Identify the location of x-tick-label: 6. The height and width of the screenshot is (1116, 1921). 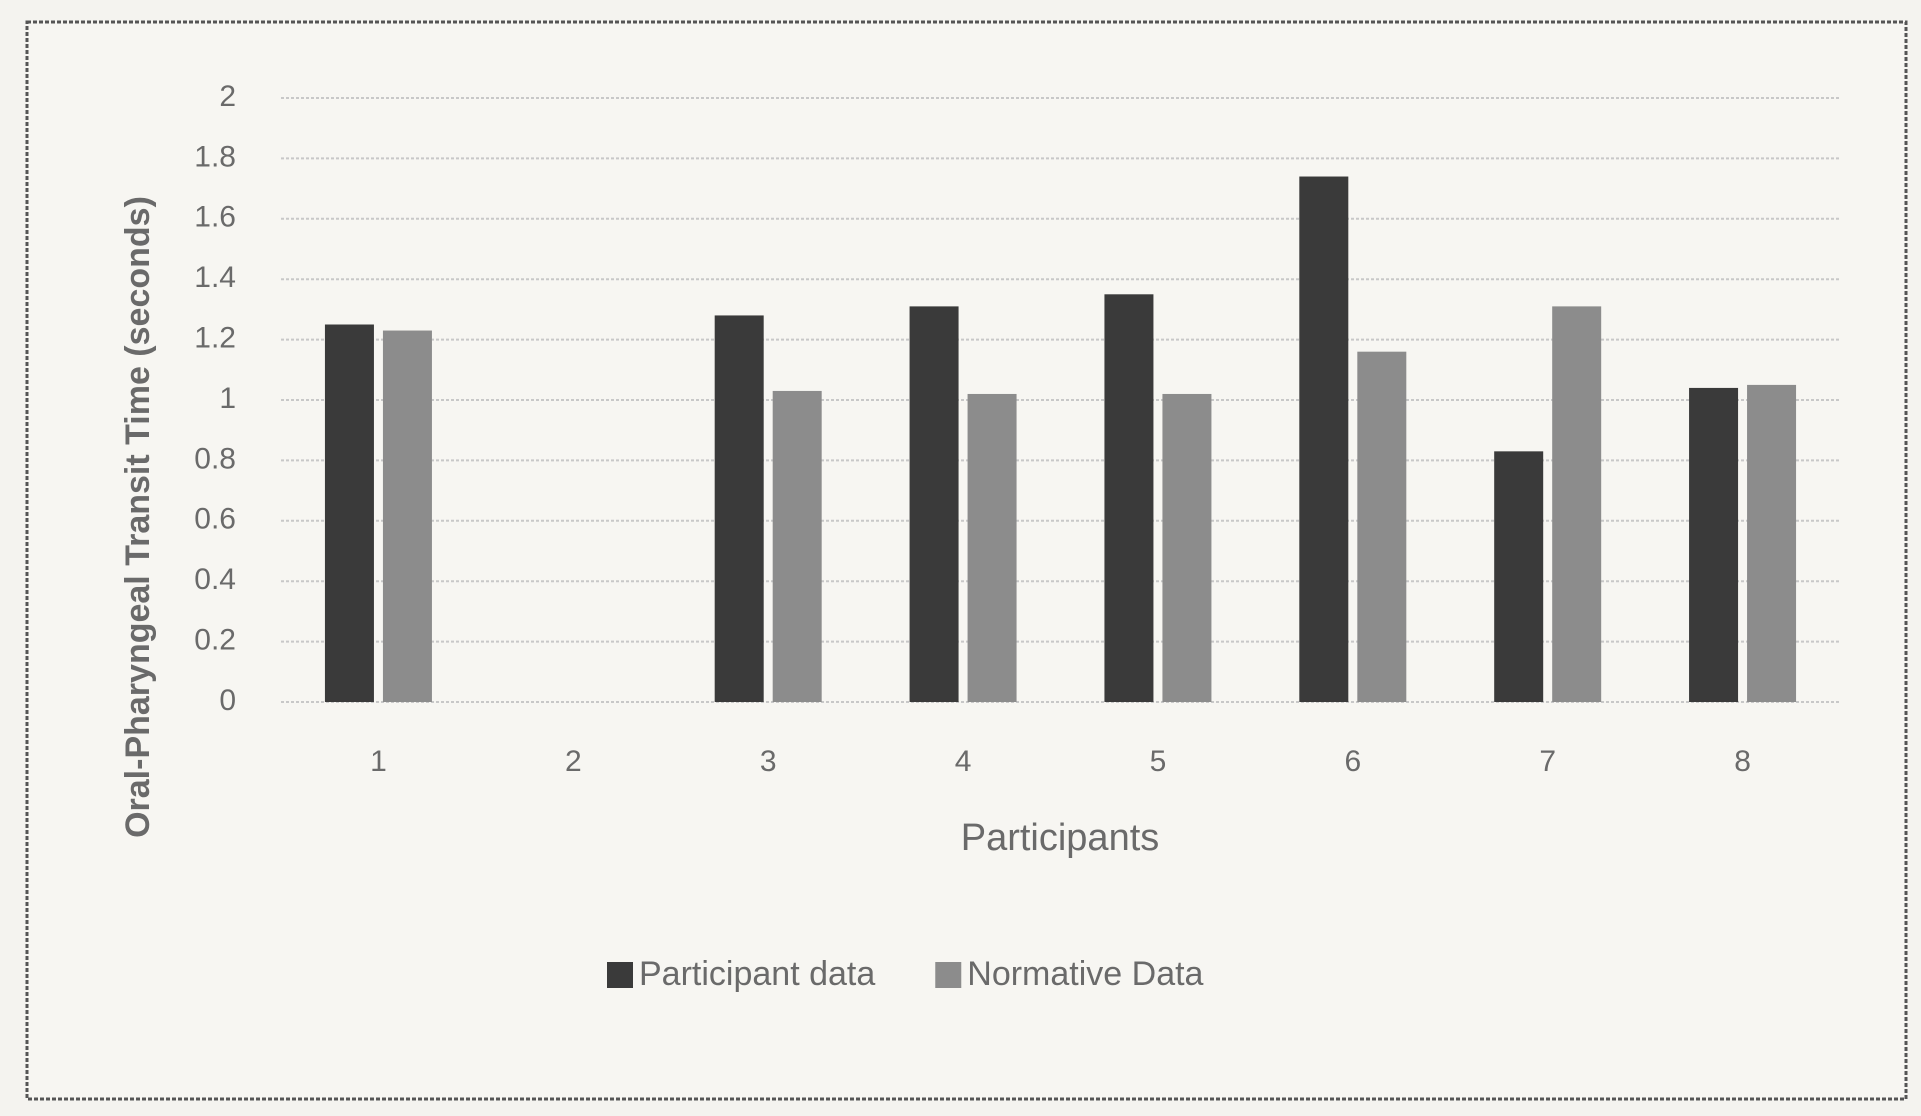
(1352, 761).